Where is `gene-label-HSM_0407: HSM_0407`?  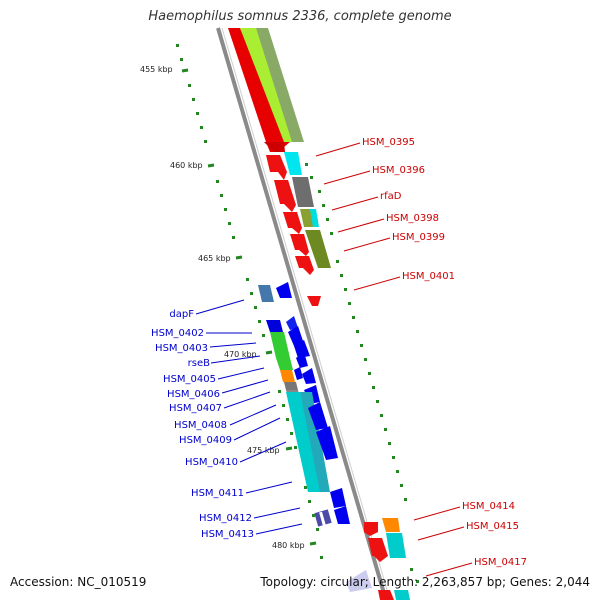
gene-label-HSM_0407: HSM_0407 is located at coordinates (195, 408).